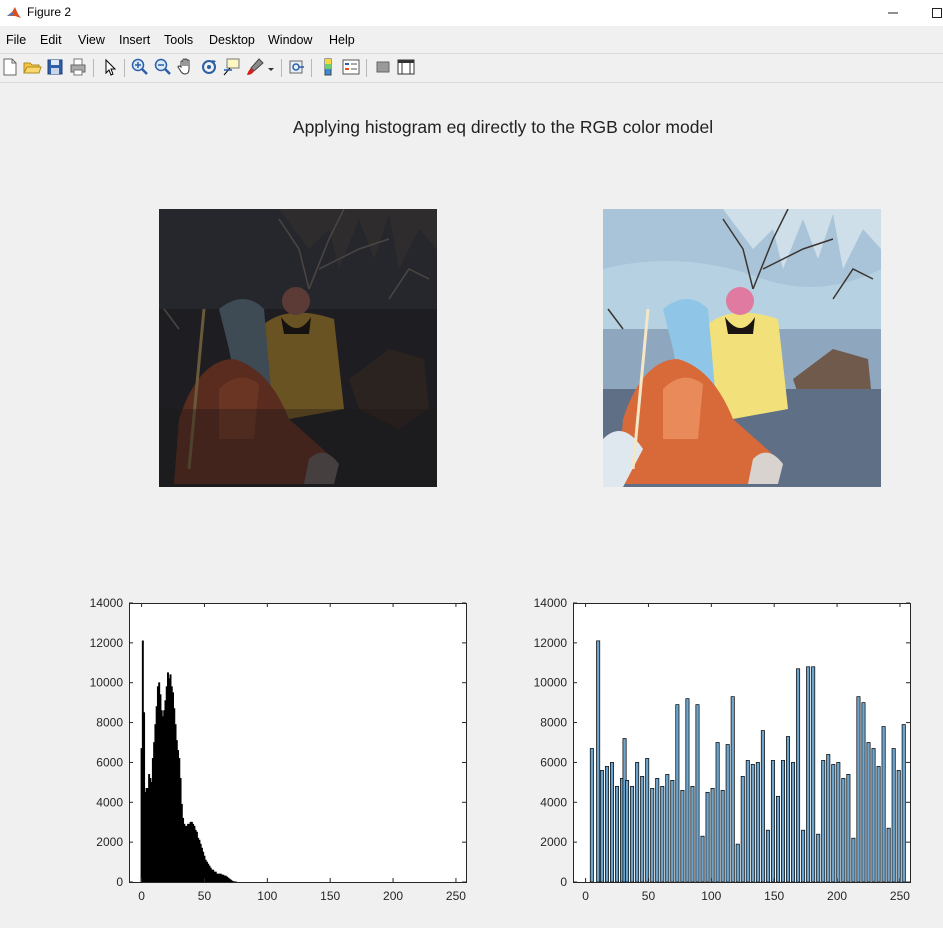  What do you see at coordinates (179, 40) in the screenshot?
I see `menu-tools: Tools` at bounding box center [179, 40].